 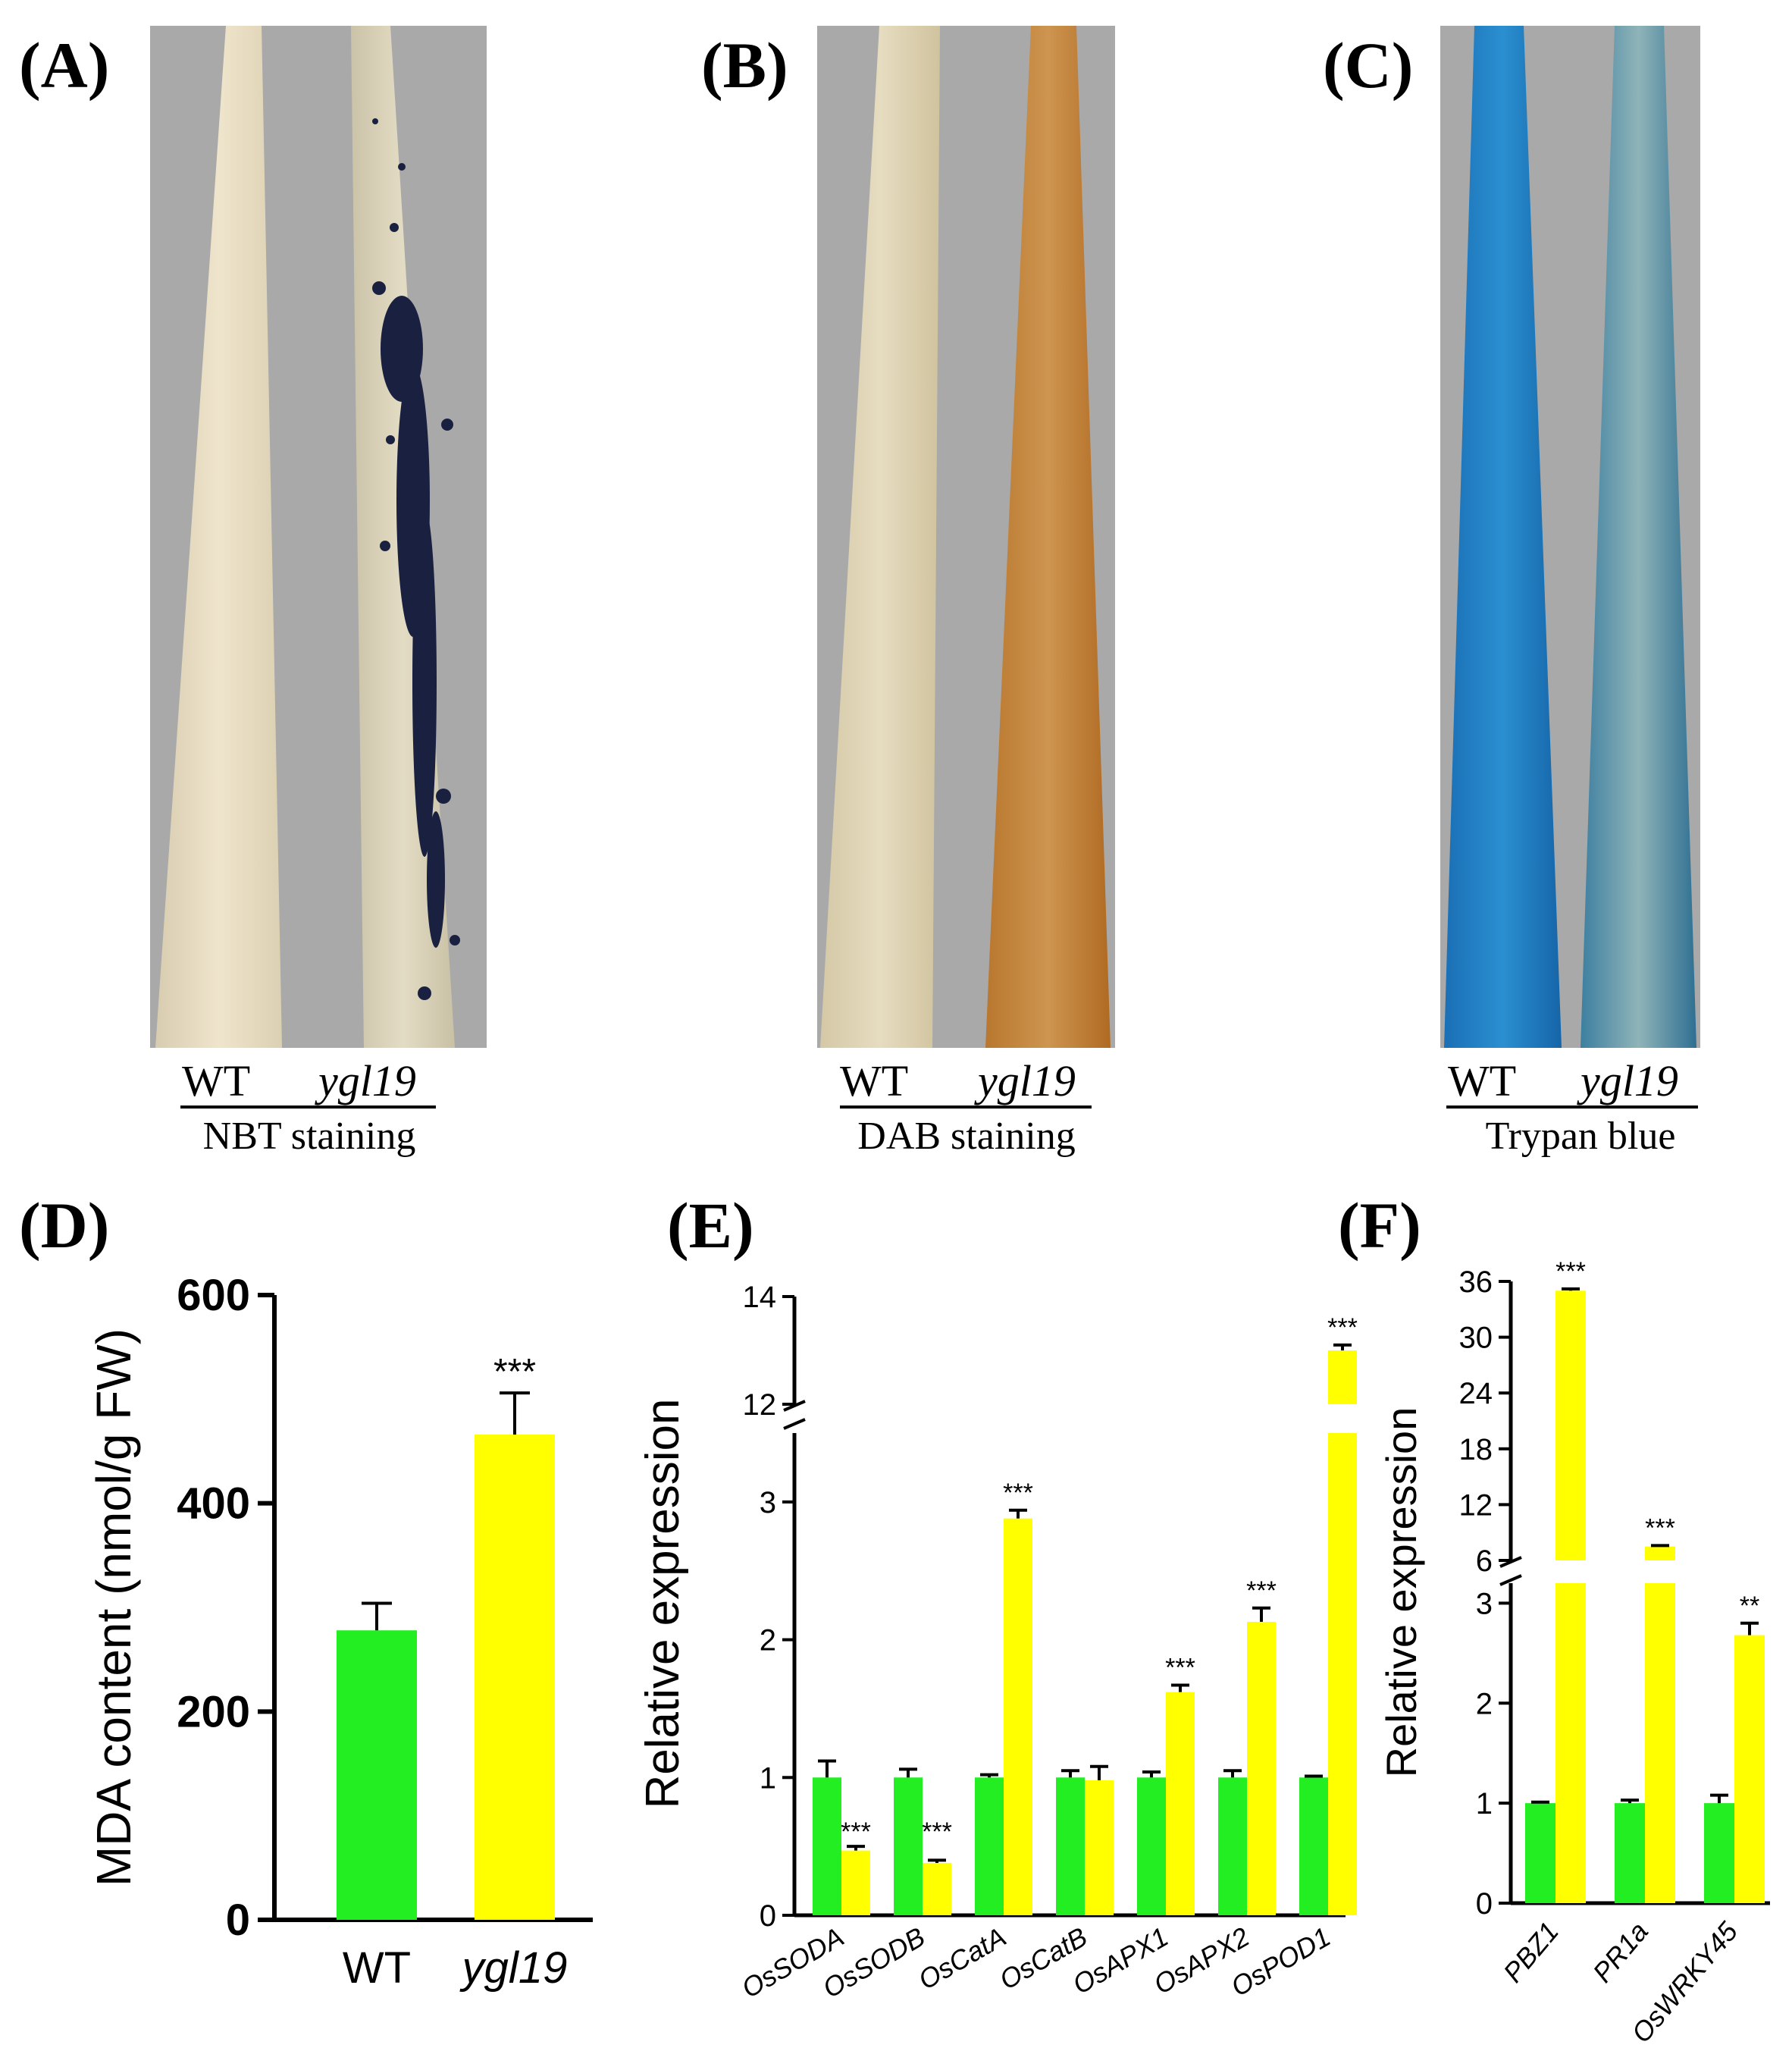 I want to click on y-axis-label: MDA content (nmol/g FW), so click(x=113, y=1607).